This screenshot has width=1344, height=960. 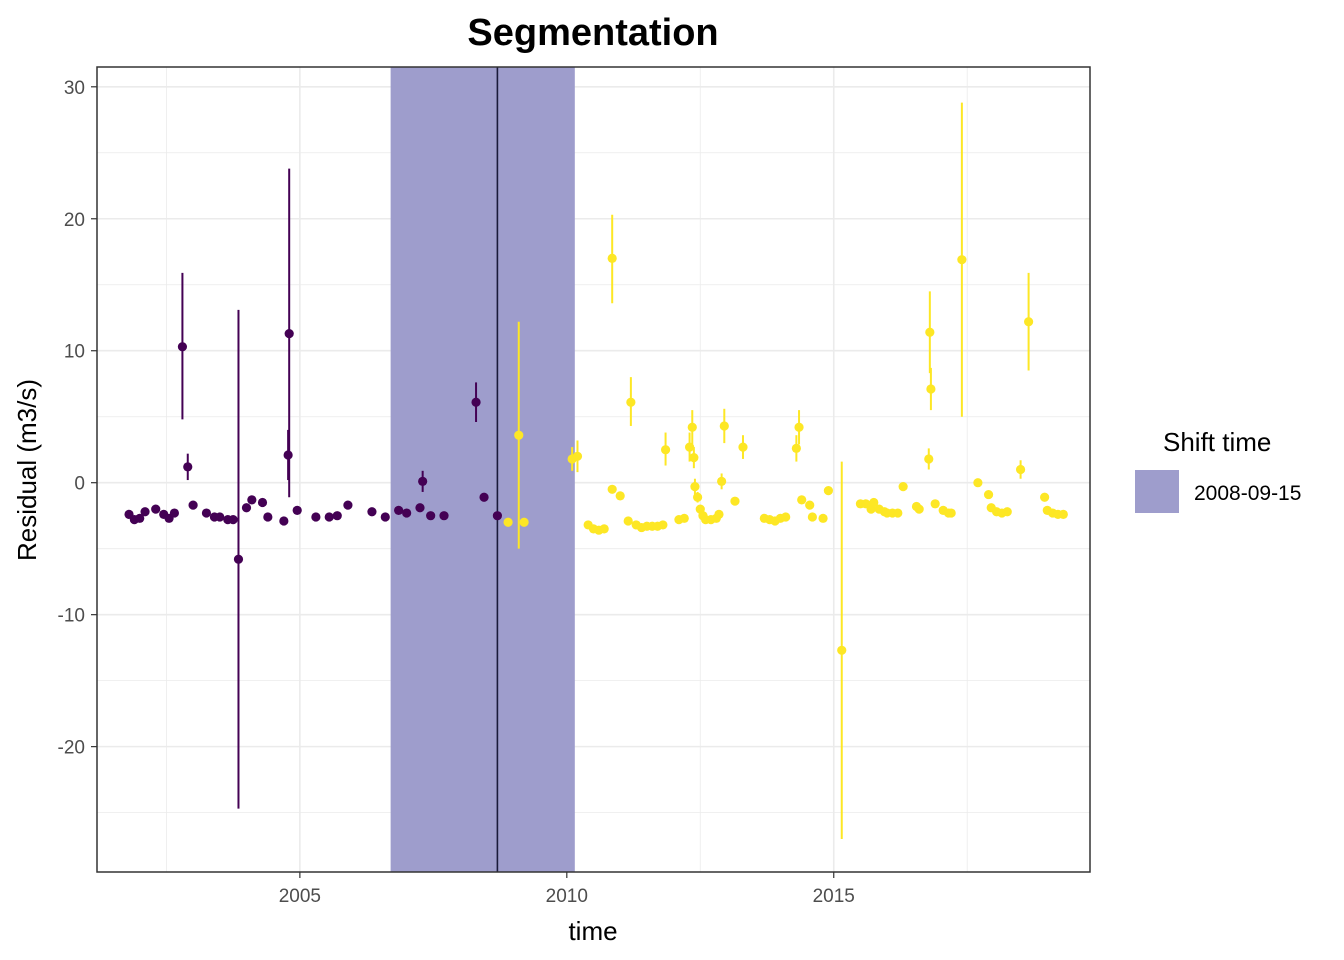 I want to click on y-tick-label: 10, so click(x=74, y=352).